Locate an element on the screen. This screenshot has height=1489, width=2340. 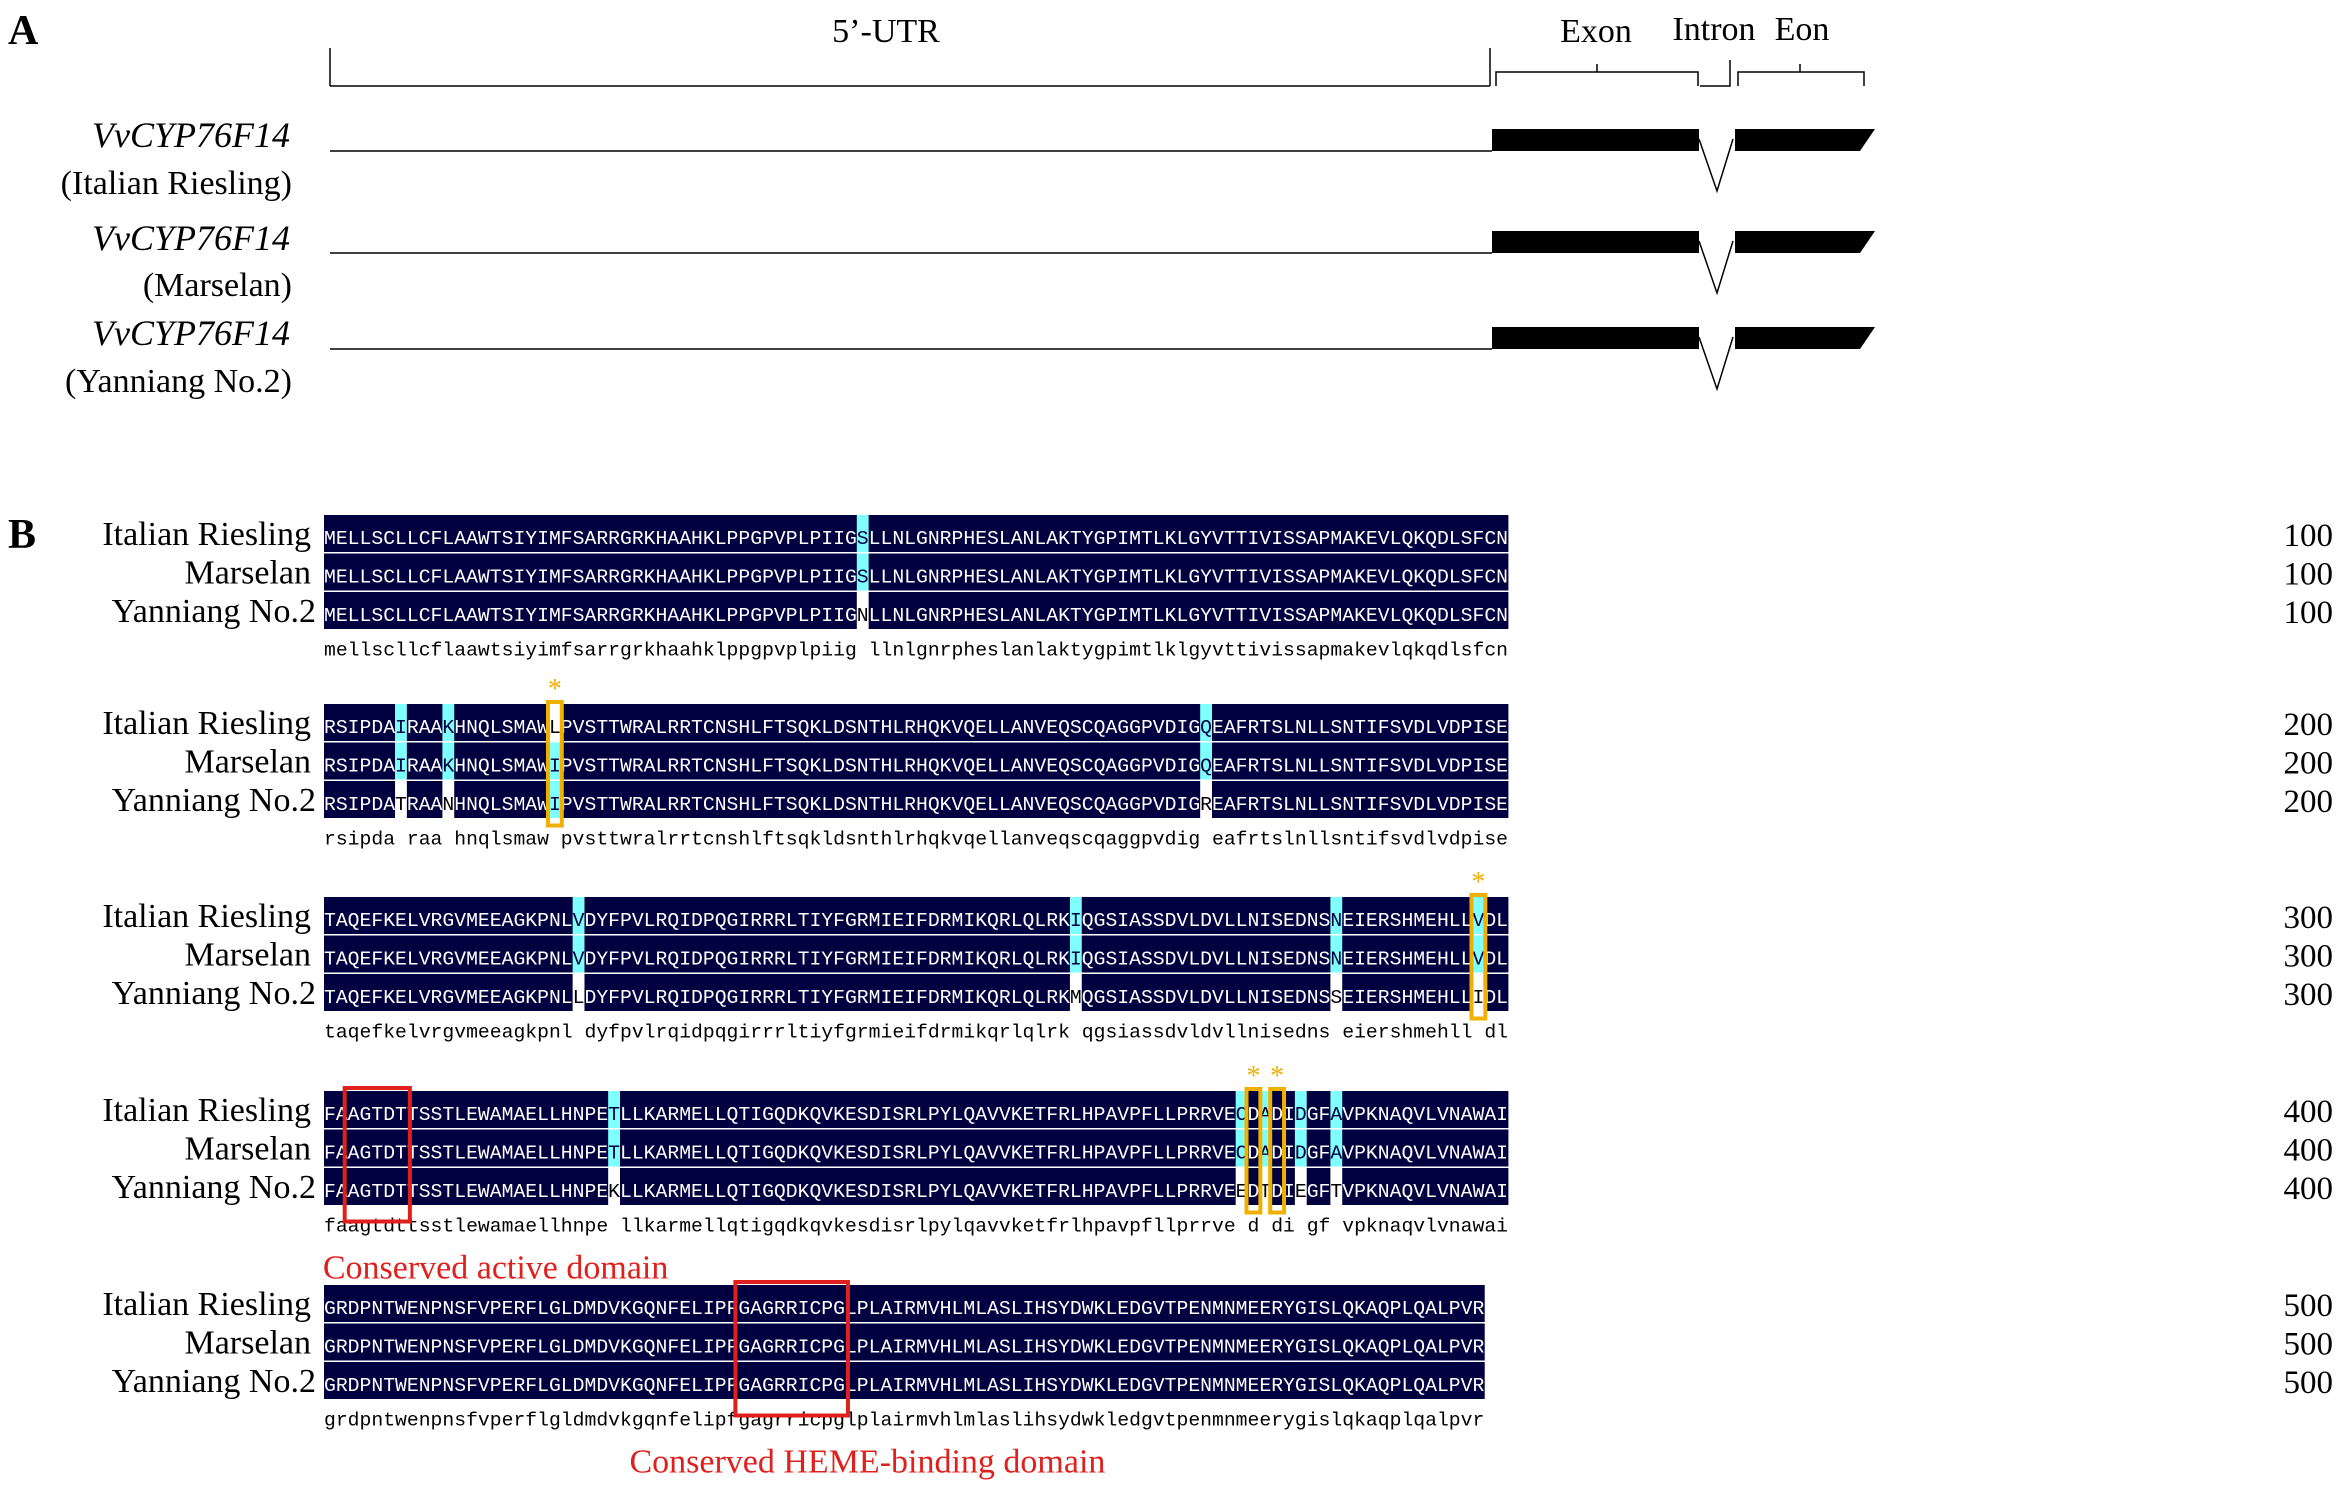
gene-track: VvCYP76F14 (Italian Riesling) is located at coordinates (968, 158).